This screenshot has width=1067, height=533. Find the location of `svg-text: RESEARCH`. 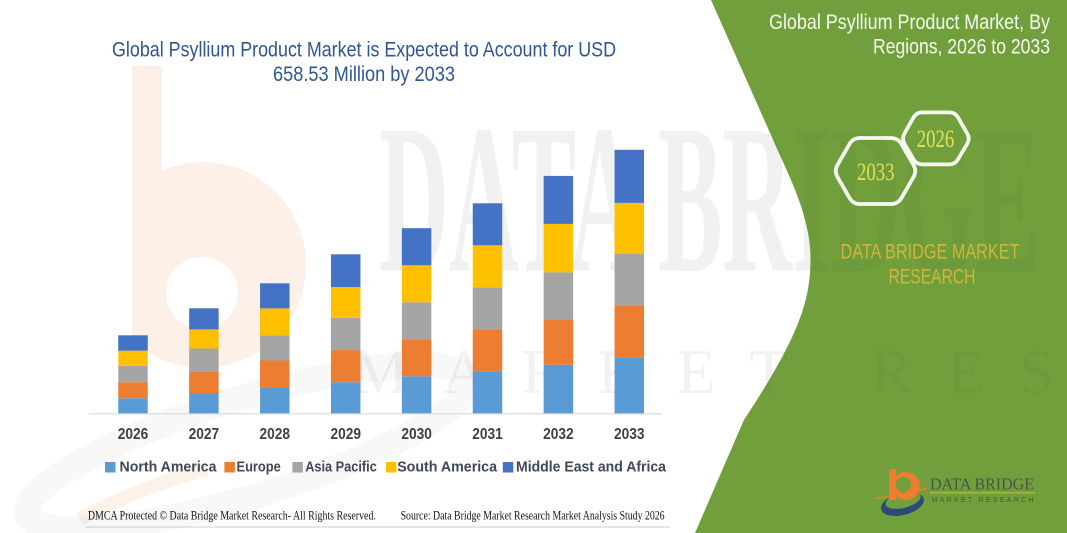

svg-text: RESEARCH is located at coordinates (932, 277).